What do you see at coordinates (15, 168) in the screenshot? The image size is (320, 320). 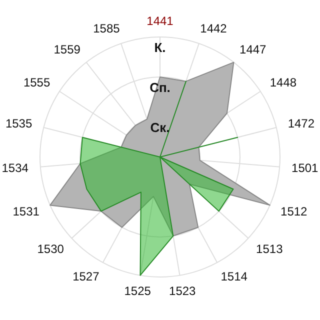 I see `spoke-label: 1534` at bounding box center [15, 168].